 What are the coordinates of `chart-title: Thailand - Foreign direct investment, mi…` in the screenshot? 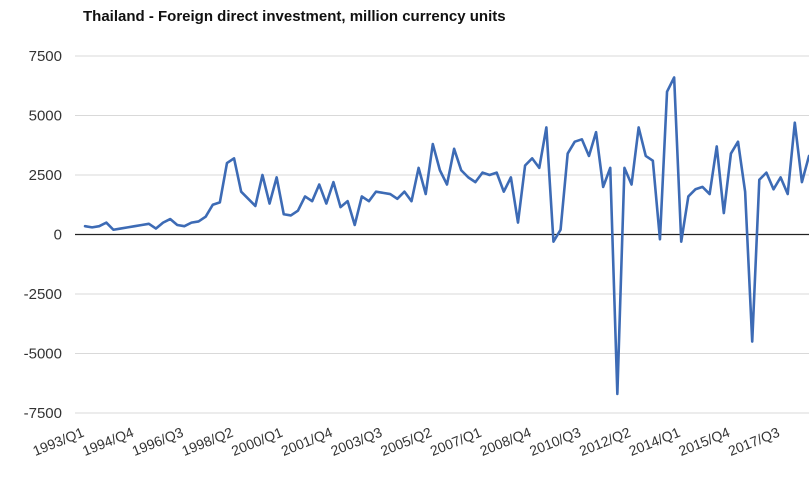 It's located at (294, 16).